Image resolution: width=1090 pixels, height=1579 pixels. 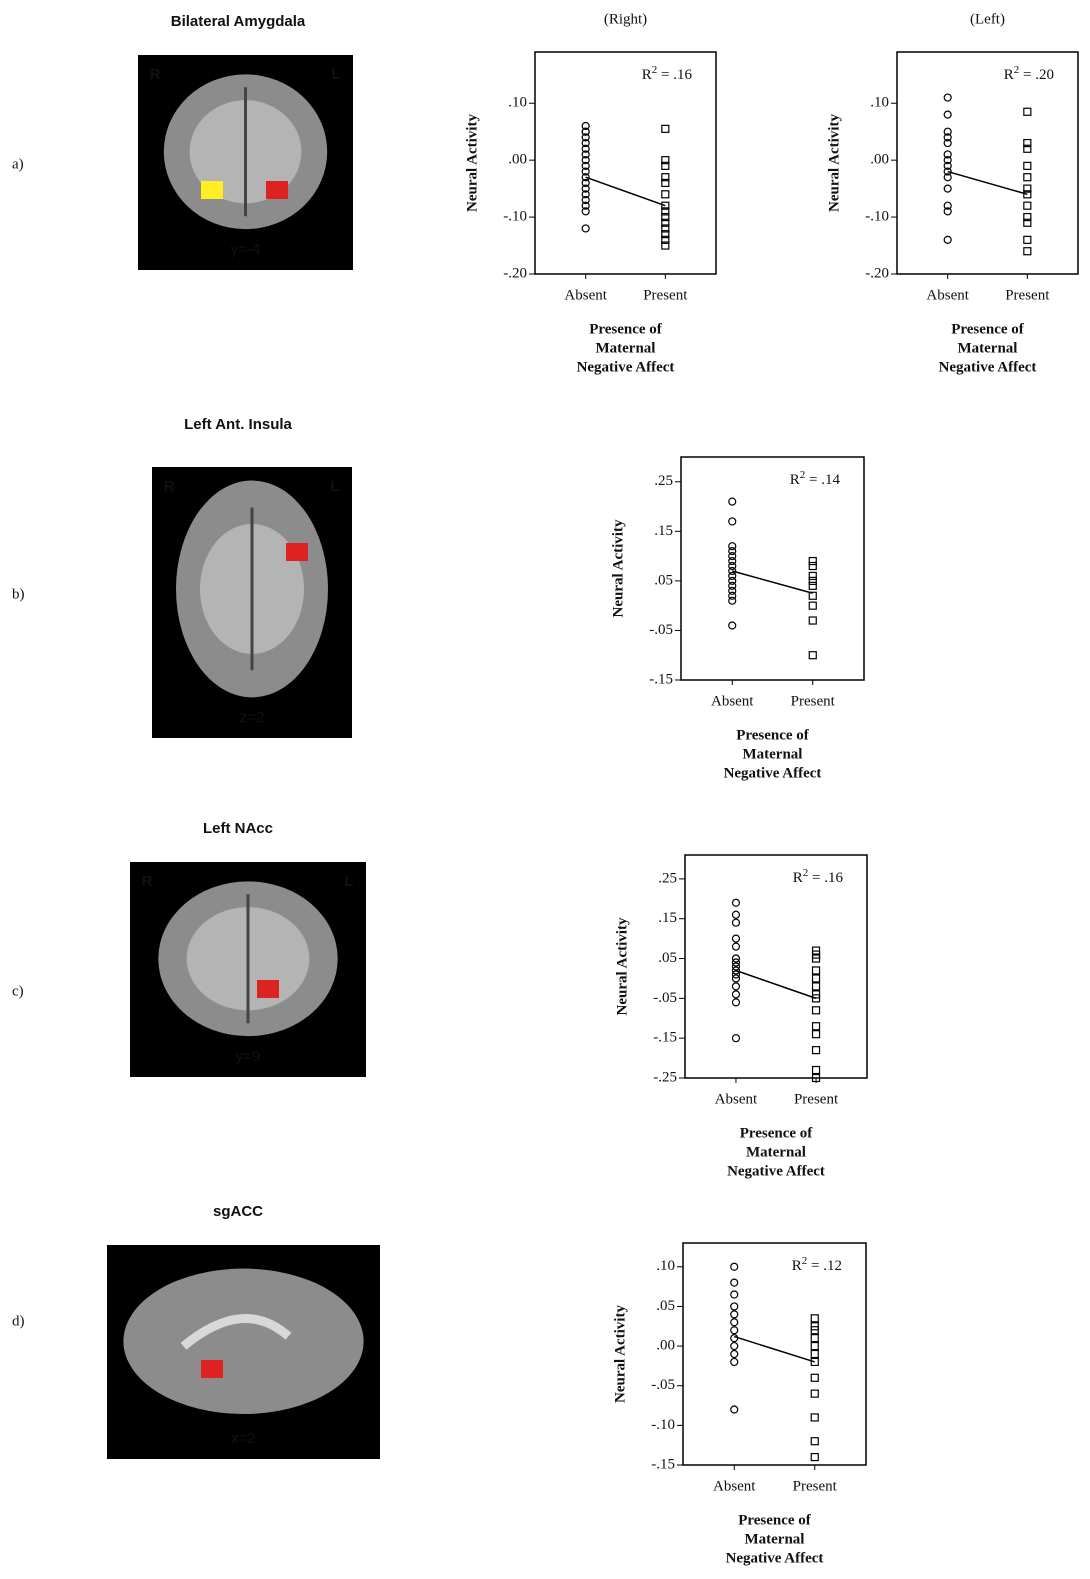 I want to click on slice-label: x=2, so click(x=243, y=1438).